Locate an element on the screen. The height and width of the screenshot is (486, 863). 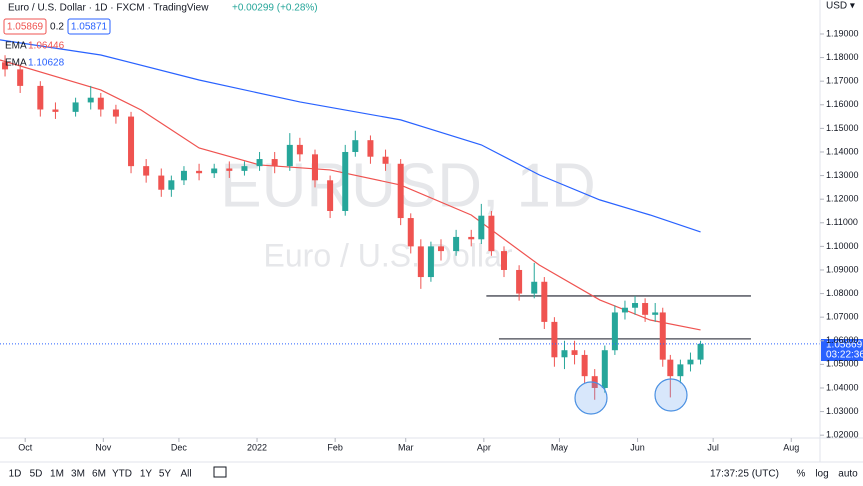
spread: 0.2 is located at coordinates (57, 27).